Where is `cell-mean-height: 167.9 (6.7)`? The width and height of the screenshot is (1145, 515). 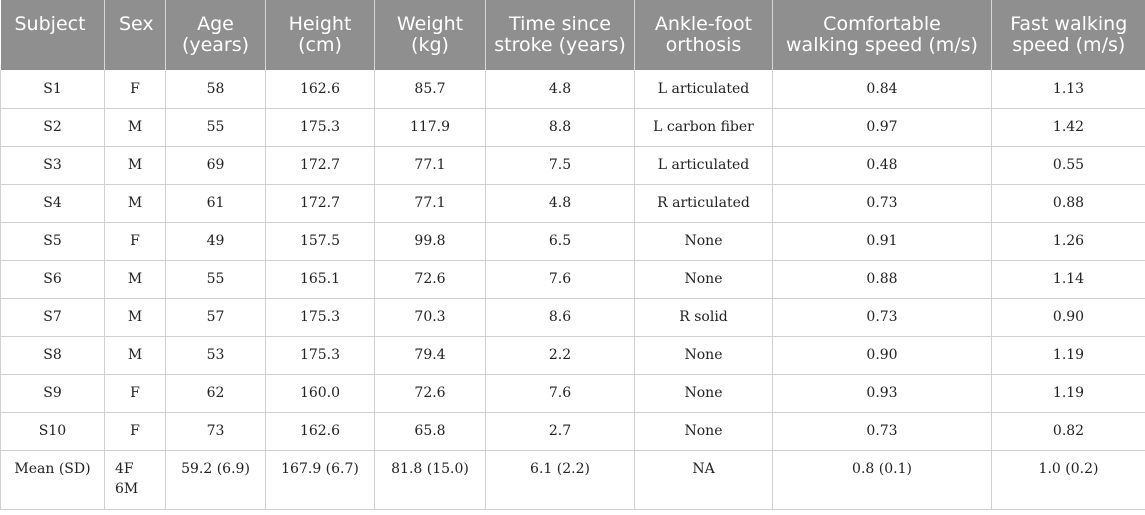
cell-mean-height: 167.9 (6.7) is located at coordinates (320, 480).